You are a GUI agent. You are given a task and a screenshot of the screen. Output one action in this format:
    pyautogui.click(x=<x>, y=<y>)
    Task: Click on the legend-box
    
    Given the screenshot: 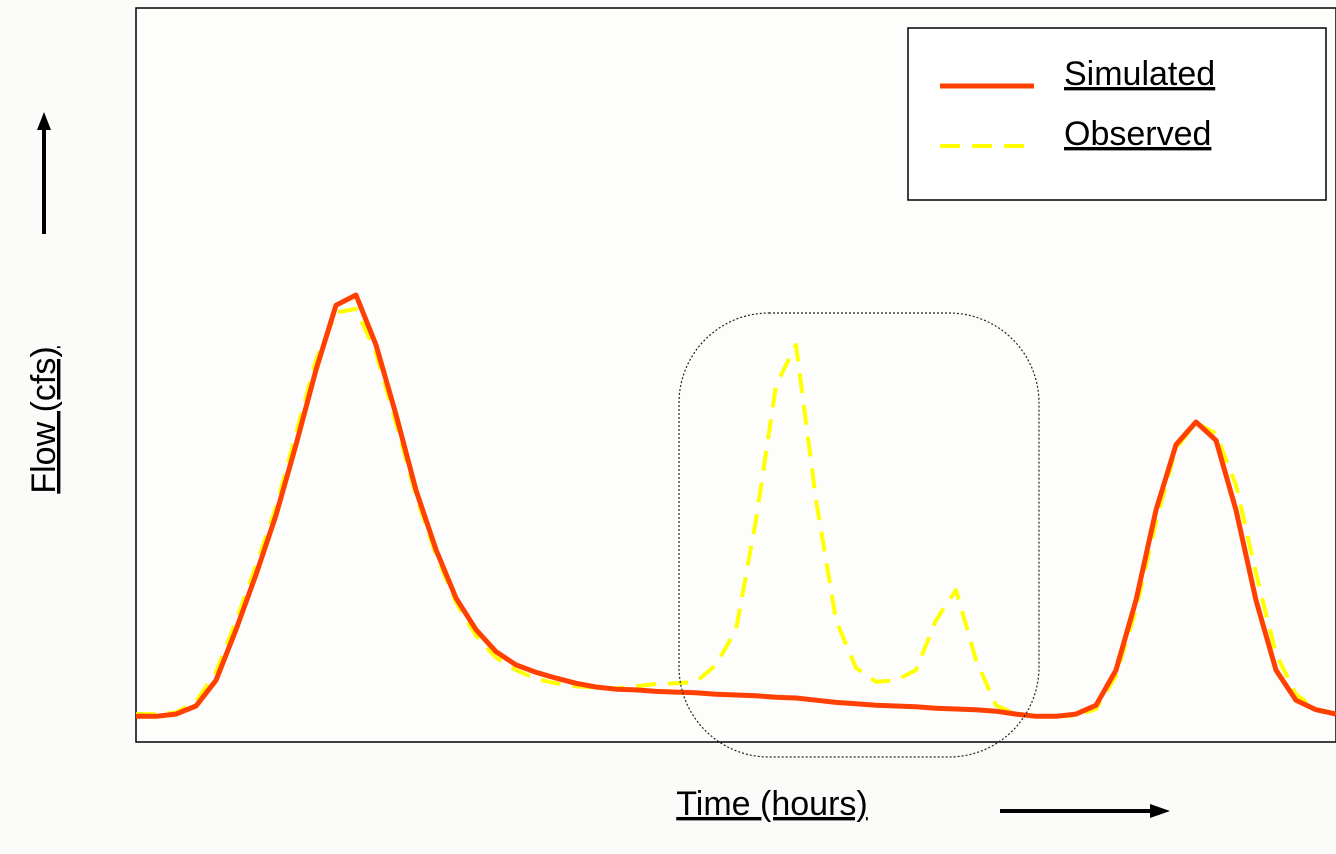 What is the action you would take?
    pyautogui.click(x=1117, y=114)
    